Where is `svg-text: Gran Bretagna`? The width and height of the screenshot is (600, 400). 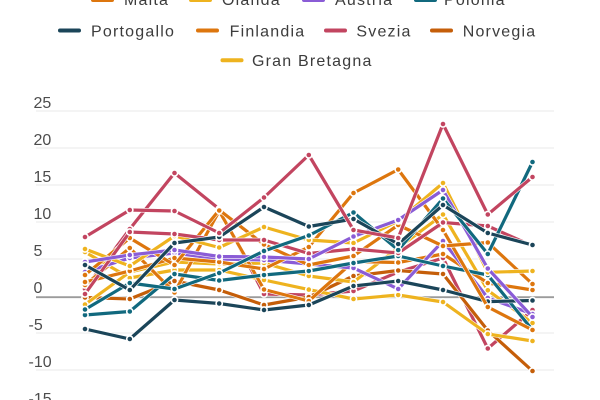
svg-text: Gran Bretagna is located at coordinates (312, 61).